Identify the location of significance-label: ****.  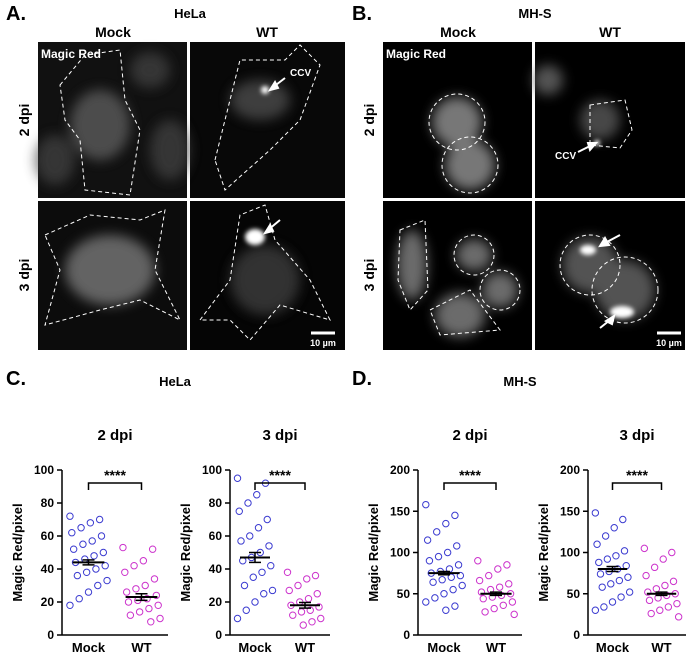
(637, 475).